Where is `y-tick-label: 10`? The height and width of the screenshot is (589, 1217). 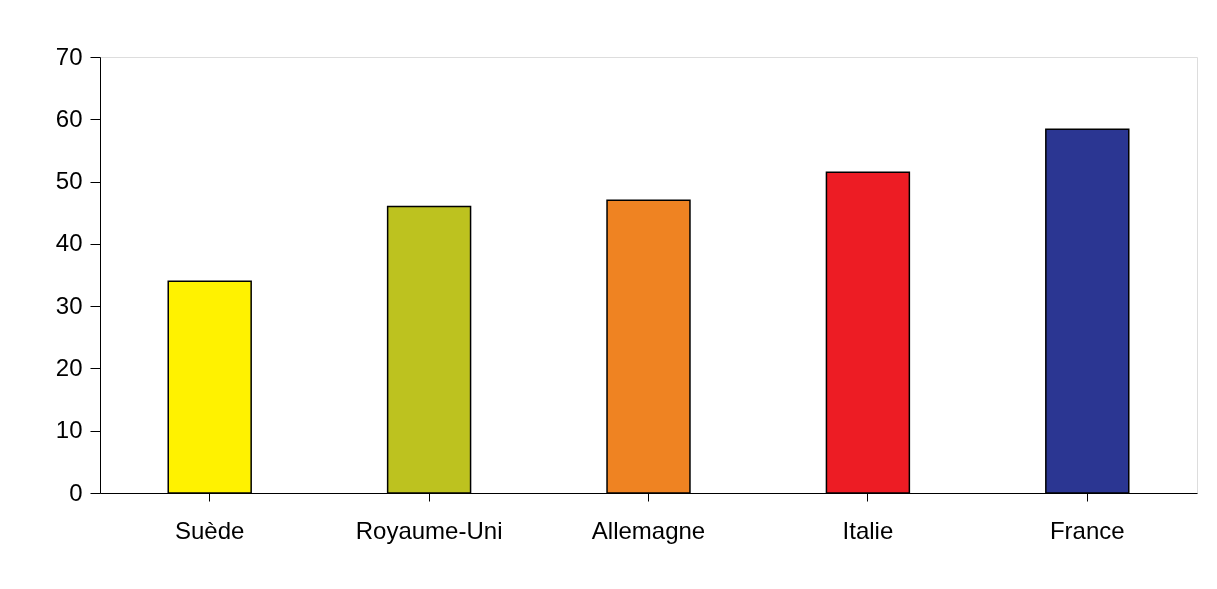 y-tick-label: 10 is located at coordinates (69, 430).